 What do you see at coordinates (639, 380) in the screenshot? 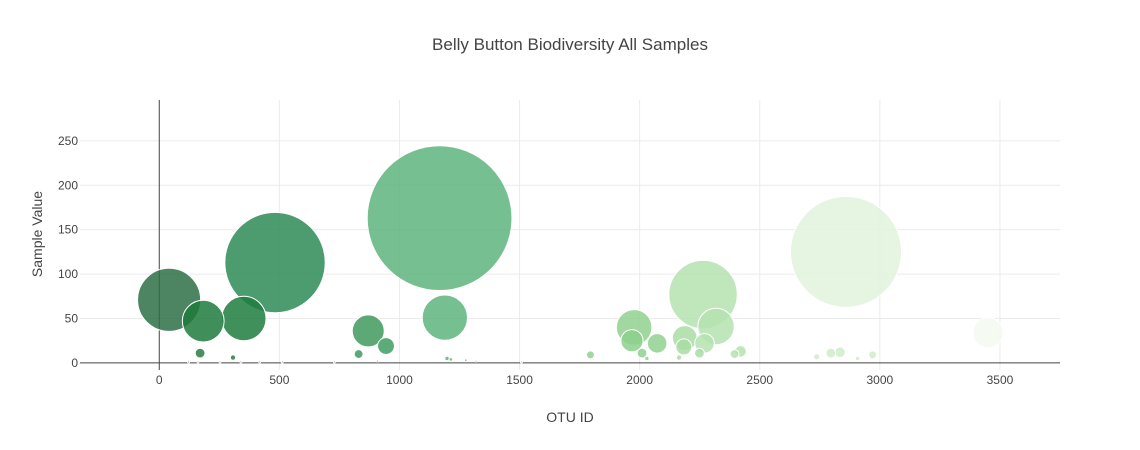
I see `x-tick-label: 2000` at bounding box center [639, 380].